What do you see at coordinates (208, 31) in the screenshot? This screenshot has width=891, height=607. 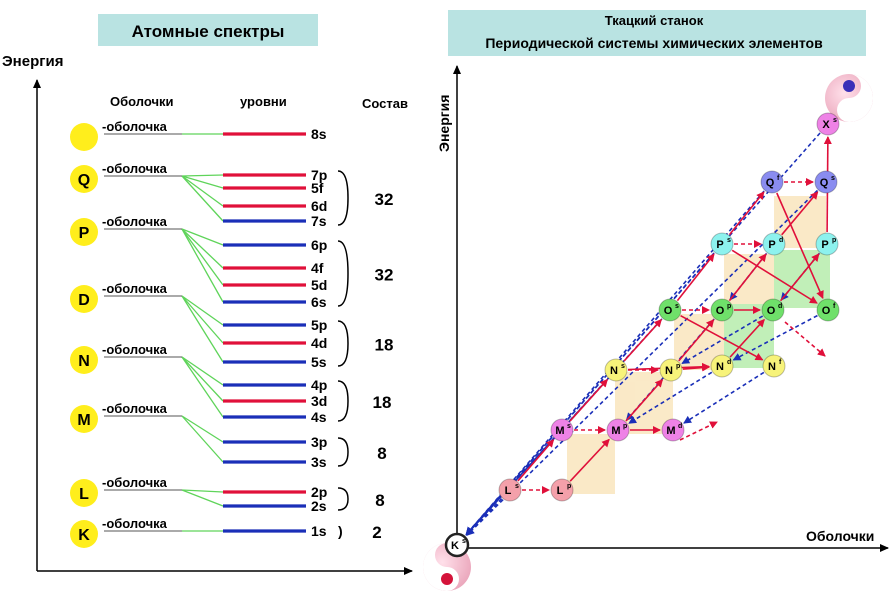 I see `left-title: Атомные спектры` at bounding box center [208, 31].